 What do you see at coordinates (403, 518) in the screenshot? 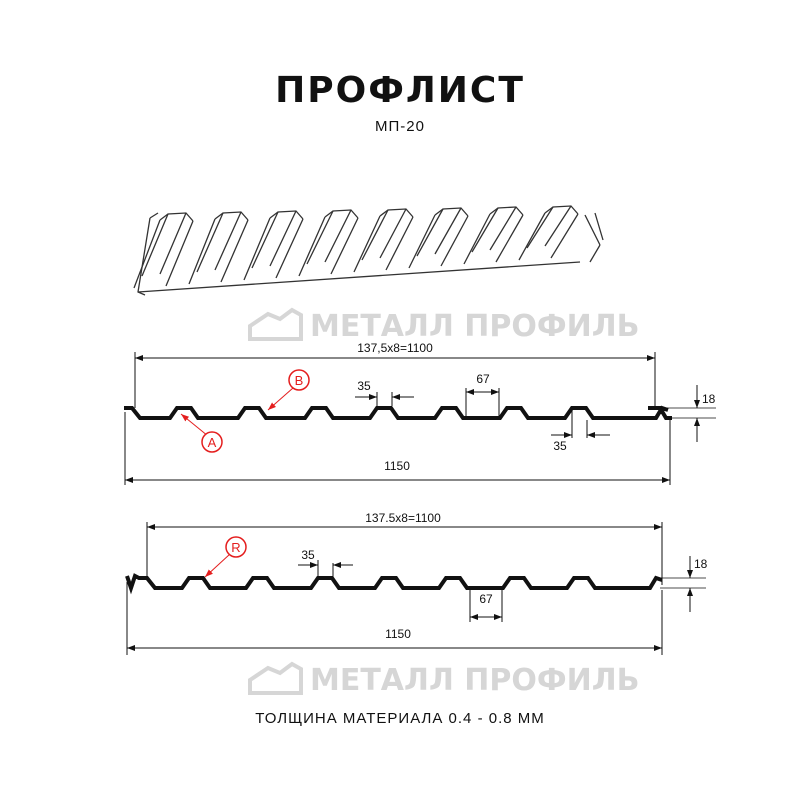
I see `dim-pitch: 137.5x8=1100` at bounding box center [403, 518].